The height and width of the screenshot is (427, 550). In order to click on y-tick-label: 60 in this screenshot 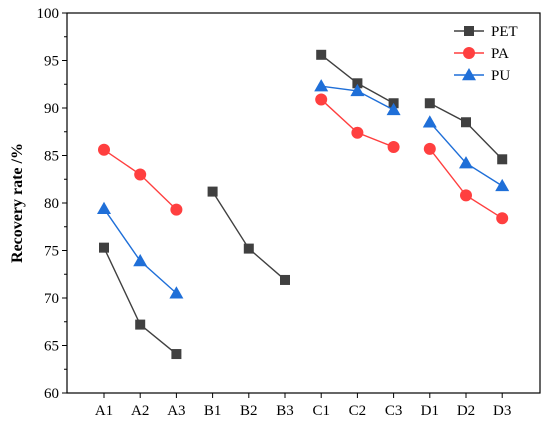, I will do `click(51, 394)`.